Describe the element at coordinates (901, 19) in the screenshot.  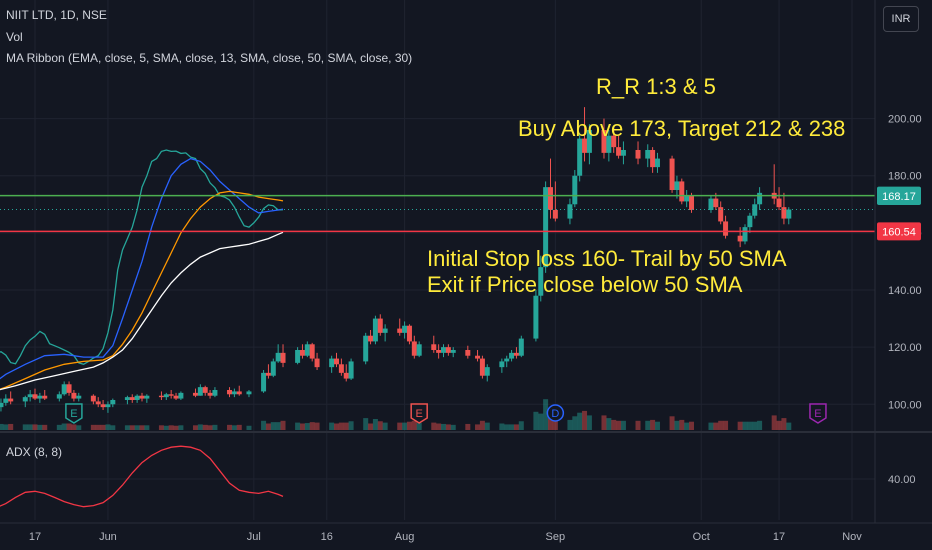
I see `currency-button: INR` at that location.